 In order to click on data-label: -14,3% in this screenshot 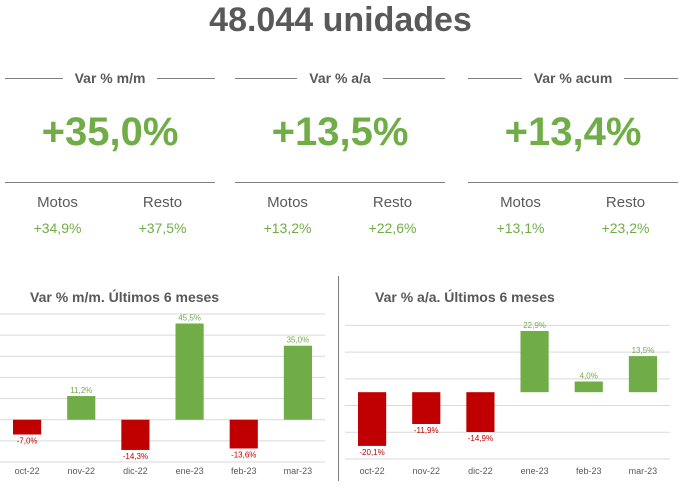, I will do `click(135, 456)`.